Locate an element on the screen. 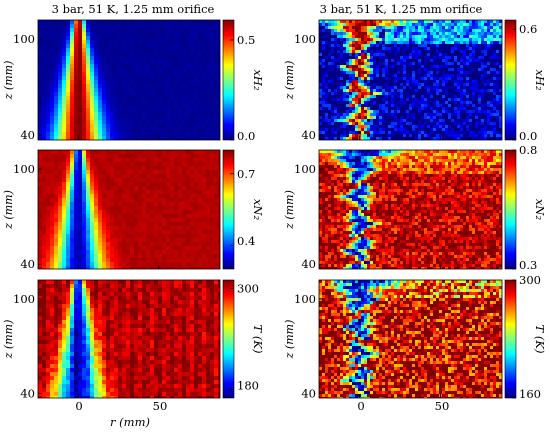 This screenshot has height=433, width=550. t-mean-cbar-tick-label: 180 is located at coordinates (248, 386).